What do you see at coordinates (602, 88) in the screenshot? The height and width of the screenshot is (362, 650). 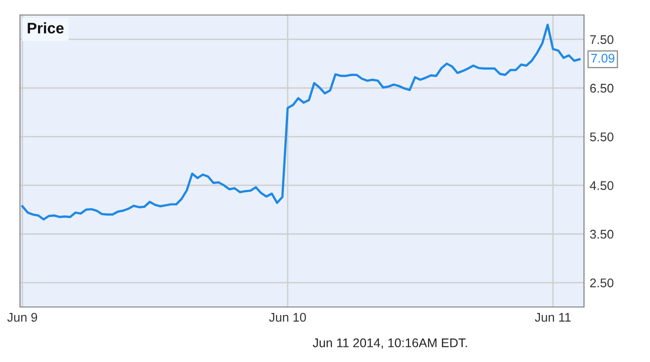 I see `y-tick-label: 6.50` at bounding box center [602, 88].